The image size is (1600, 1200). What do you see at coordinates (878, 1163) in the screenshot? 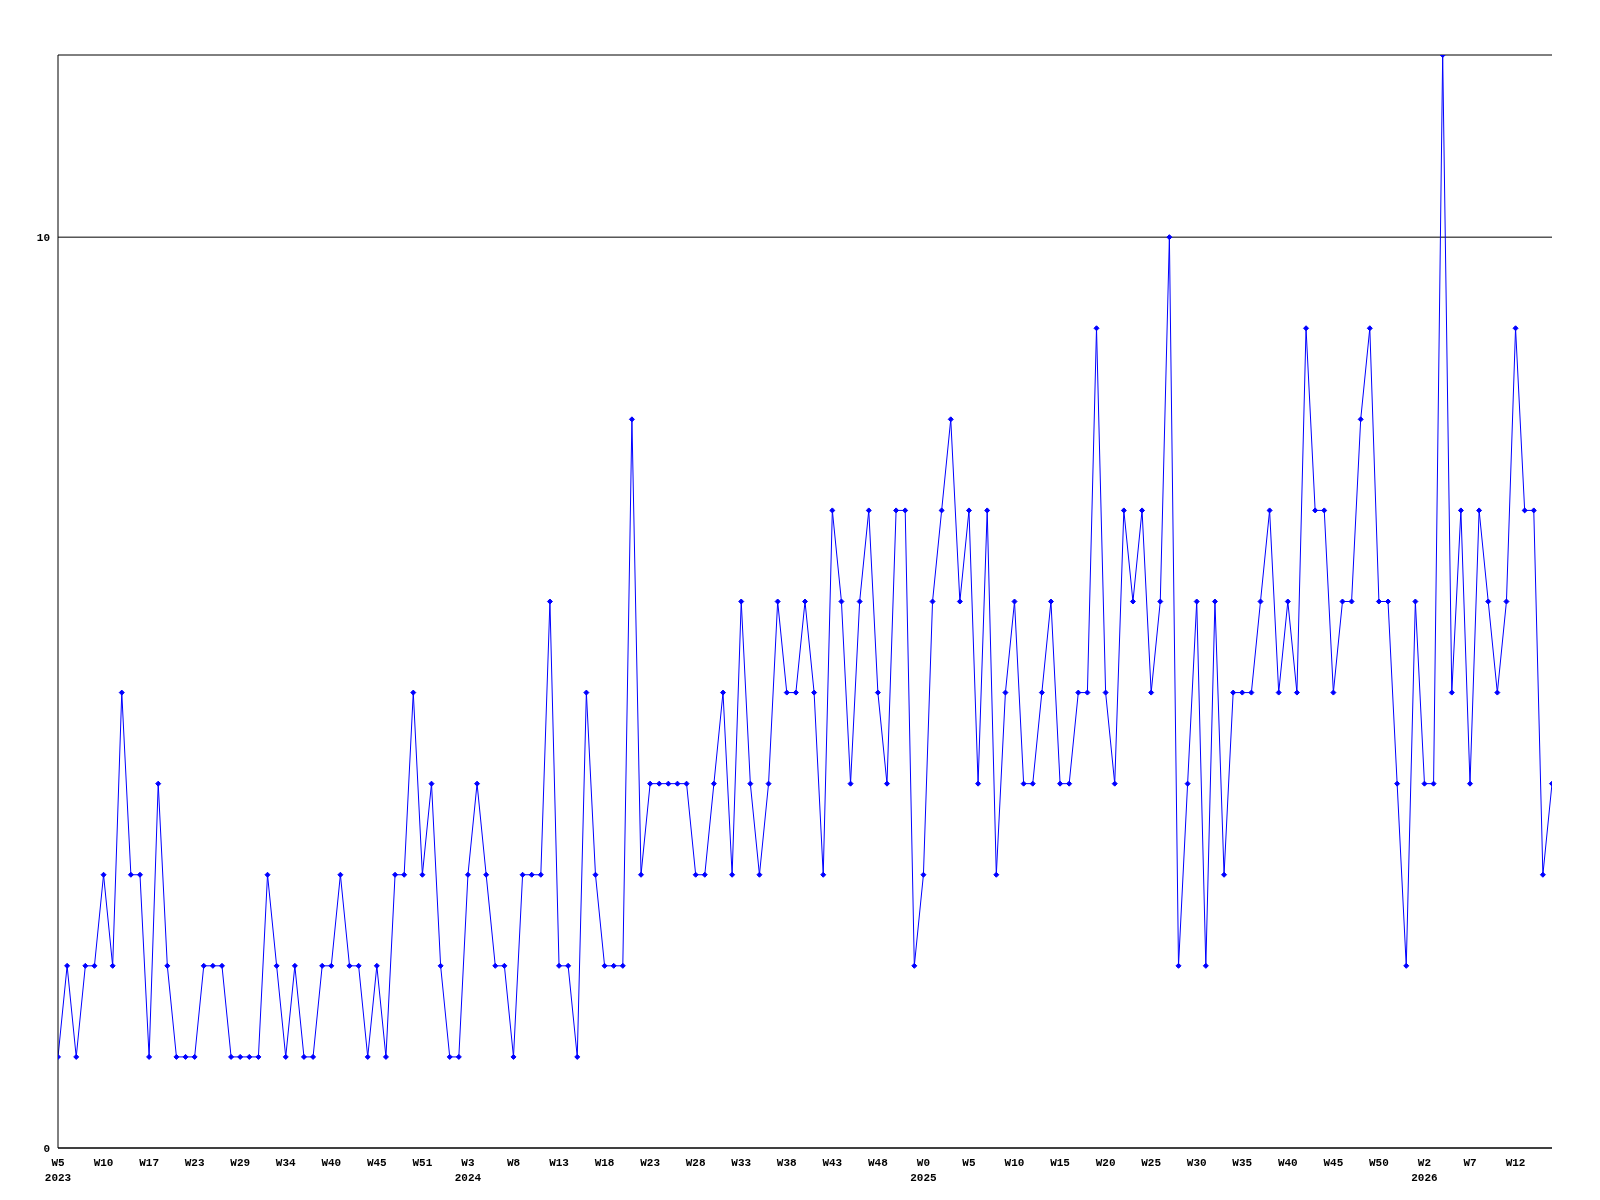
I see `x-tick-label: W48` at bounding box center [878, 1163].